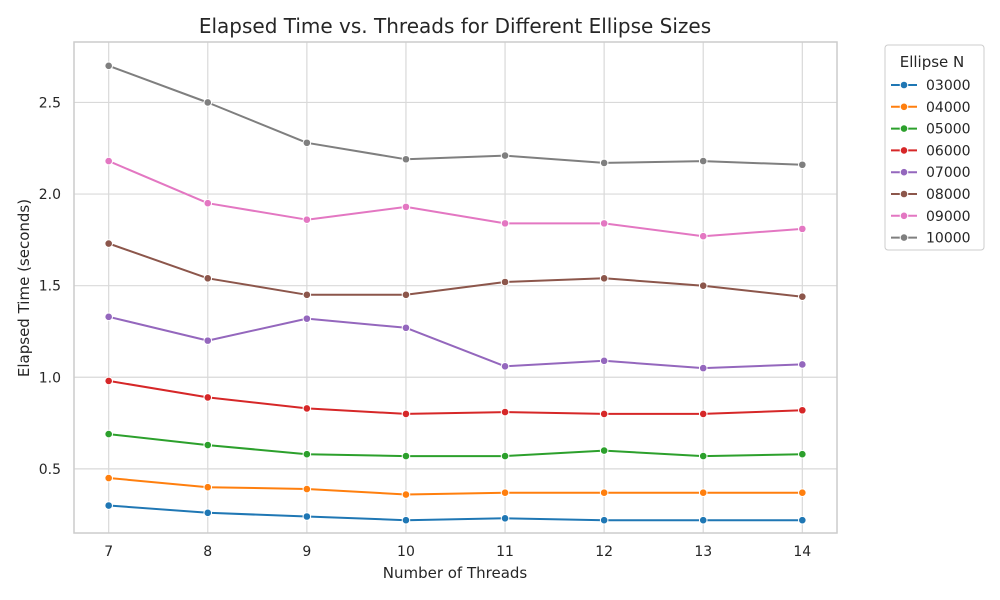 This screenshot has height=600, width=1000. What do you see at coordinates (406, 552) in the screenshot?
I see `x-tick-label: 10` at bounding box center [406, 552].